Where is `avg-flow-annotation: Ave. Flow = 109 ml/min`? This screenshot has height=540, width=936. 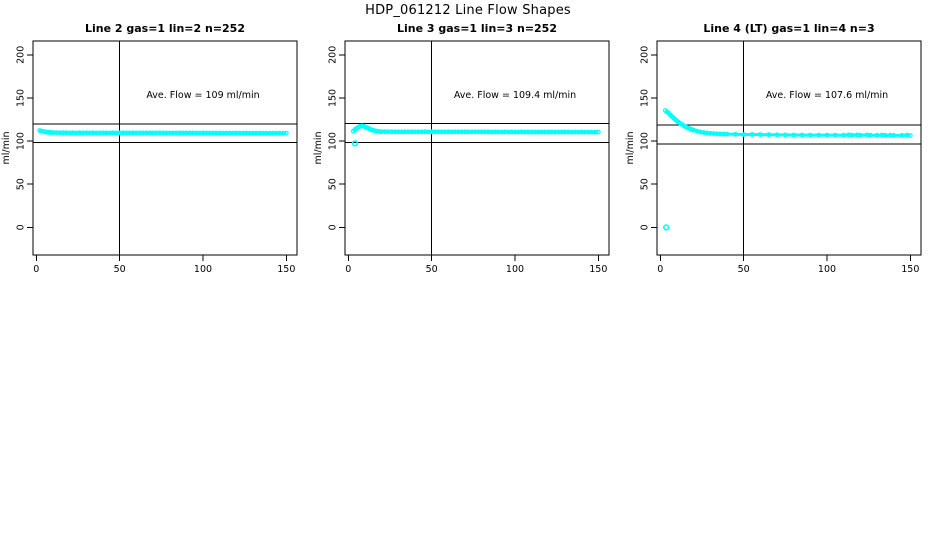
avg-flow-annotation: Ave. Flow = 109 ml/min is located at coordinates (202, 95).